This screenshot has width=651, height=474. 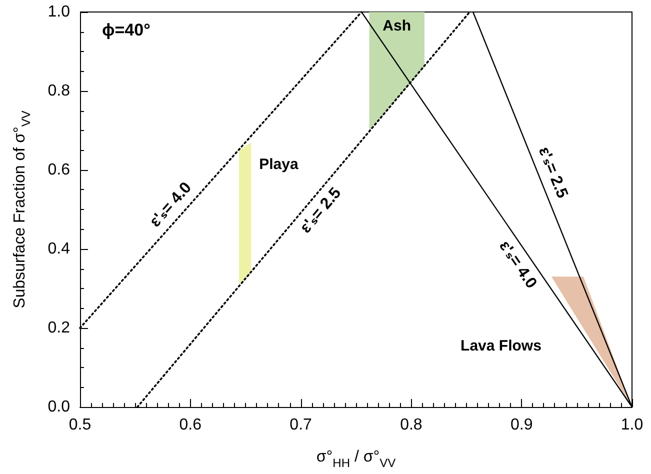 I want to click on x-tick-label: 0.8, so click(x=411, y=425).